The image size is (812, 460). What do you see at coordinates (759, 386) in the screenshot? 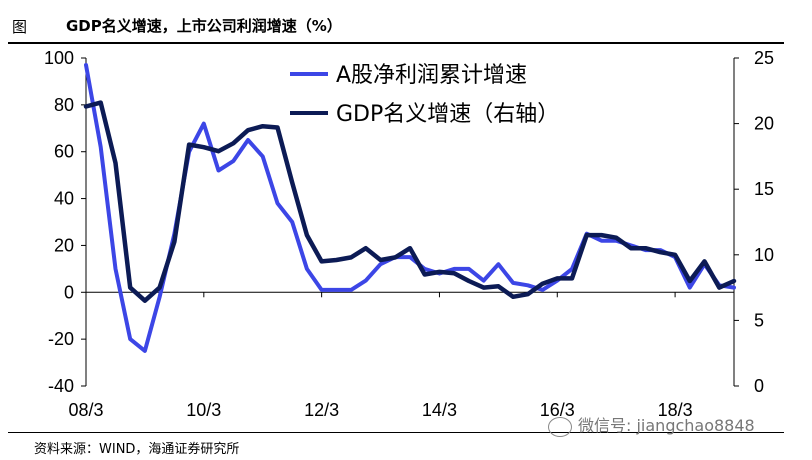
I see `right-y-tick-label: 0` at bounding box center [759, 386].